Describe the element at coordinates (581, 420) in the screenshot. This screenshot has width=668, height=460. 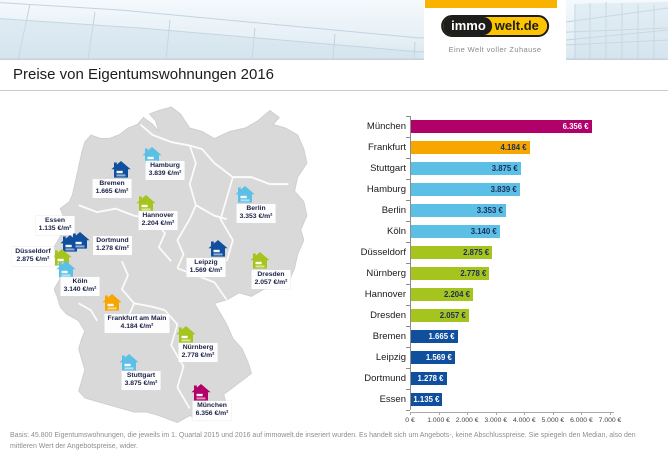
I see `value-axis-tick-label: 6.000 €` at that location.